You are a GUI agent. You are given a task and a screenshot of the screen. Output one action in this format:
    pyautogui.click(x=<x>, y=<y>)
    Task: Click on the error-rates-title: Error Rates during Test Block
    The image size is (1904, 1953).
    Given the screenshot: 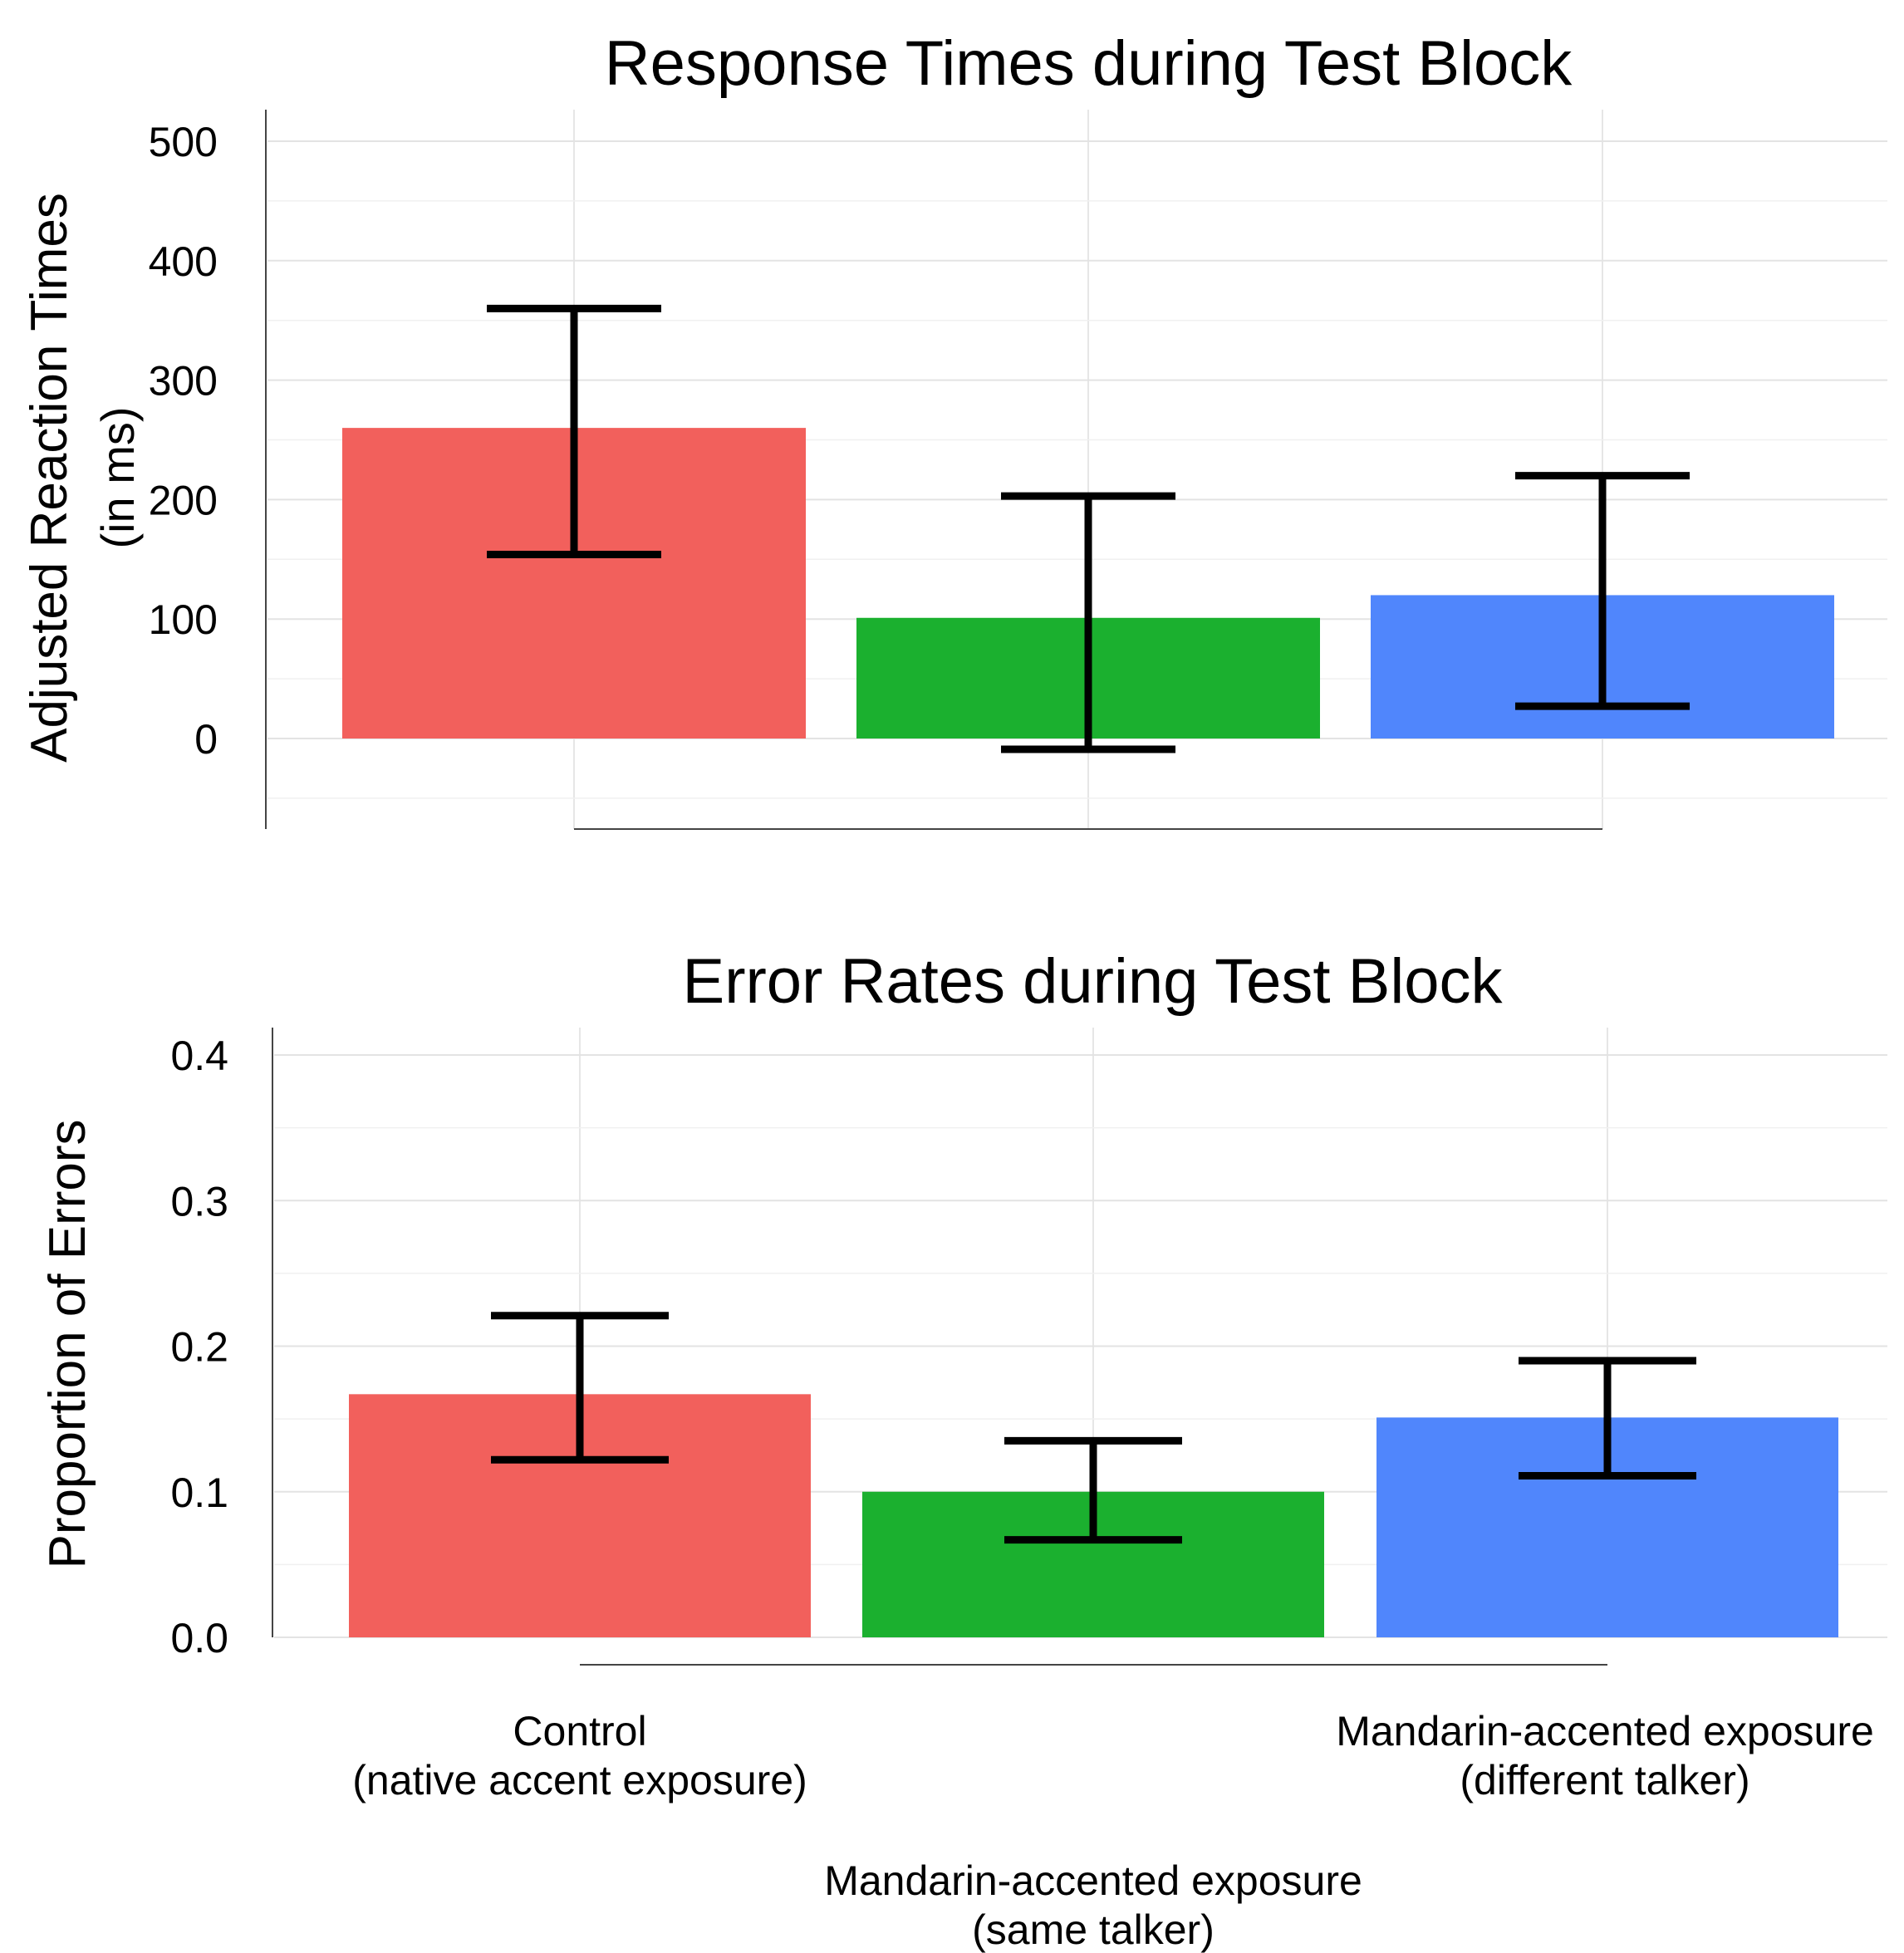 What is the action you would take?
    pyautogui.click(x=1093, y=981)
    